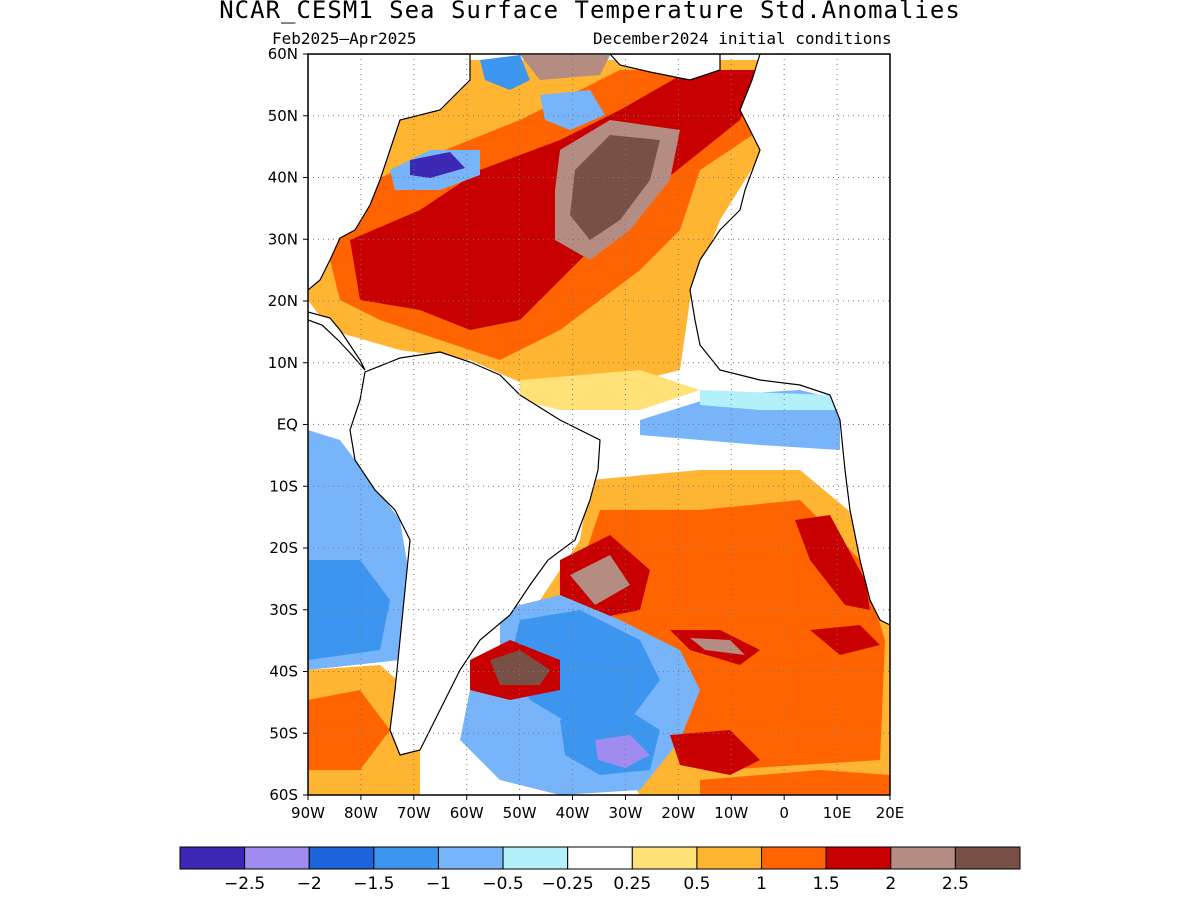 The image size is (1200, 900). Describe the element at coordinates (475, 553) in the screenshot. I see `south-america-land` at that location.